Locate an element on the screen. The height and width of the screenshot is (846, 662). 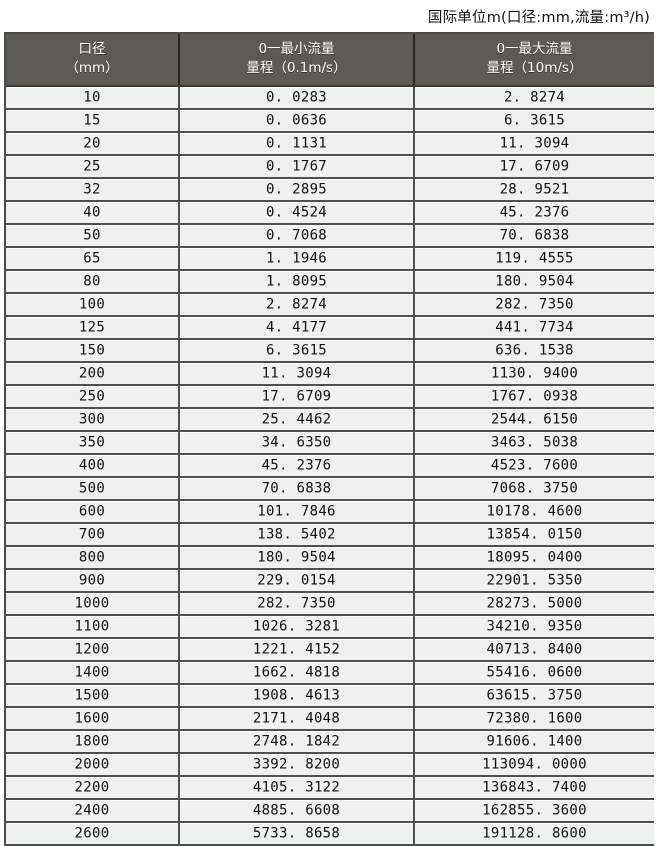
cell-diameter-value: 250 is located at coordinates (92, 396).